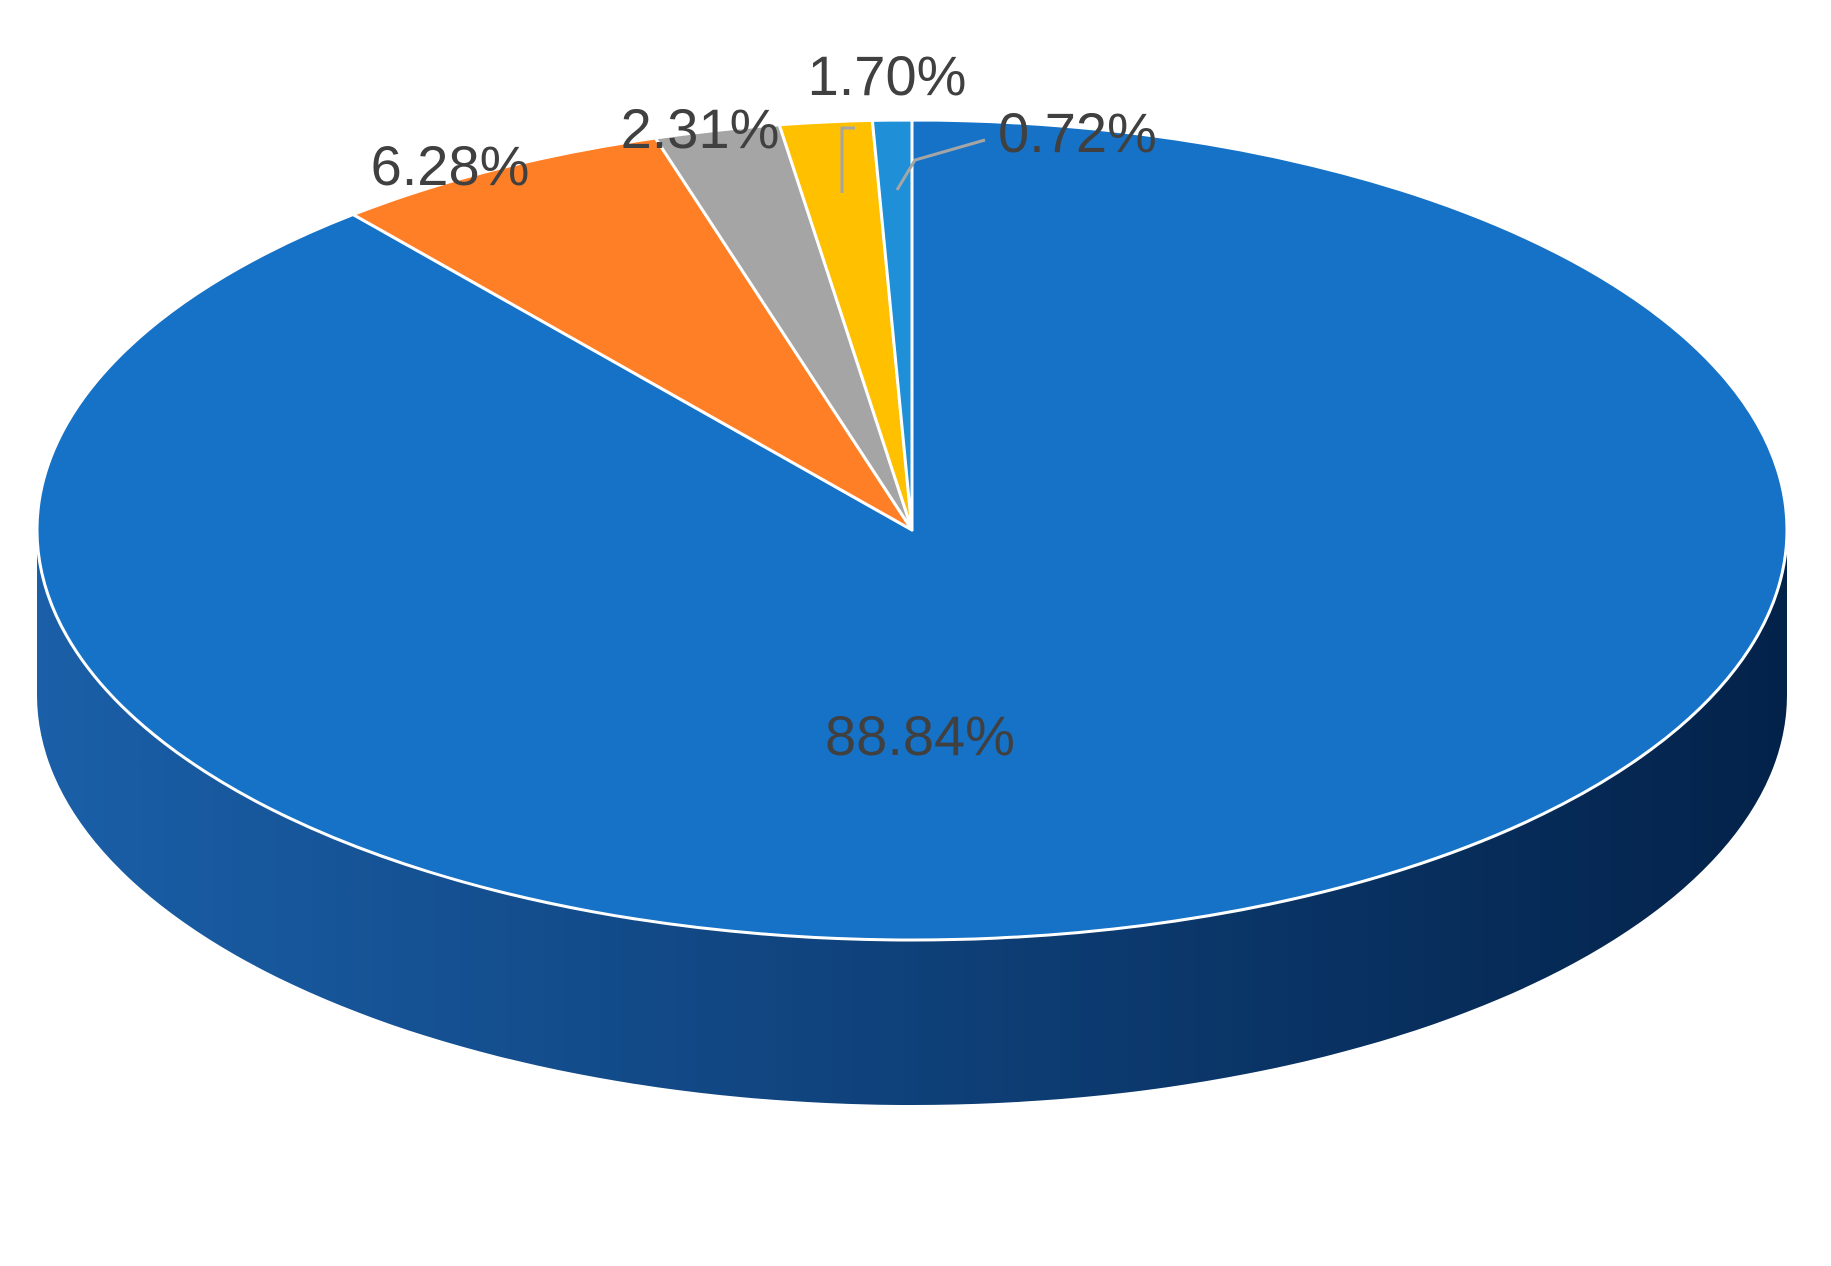 Image resolution: width=1831 pixels, height=1266 pixels. I want to click on leader-lines, so click(913, 159).